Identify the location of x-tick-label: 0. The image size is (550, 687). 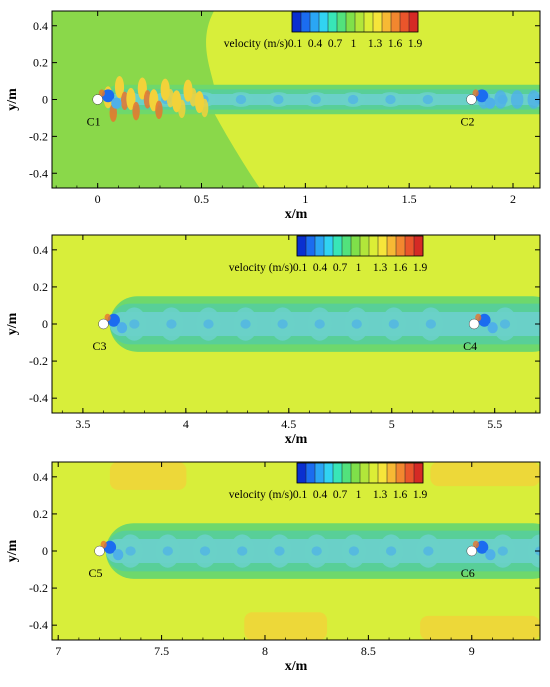
(98, 199).